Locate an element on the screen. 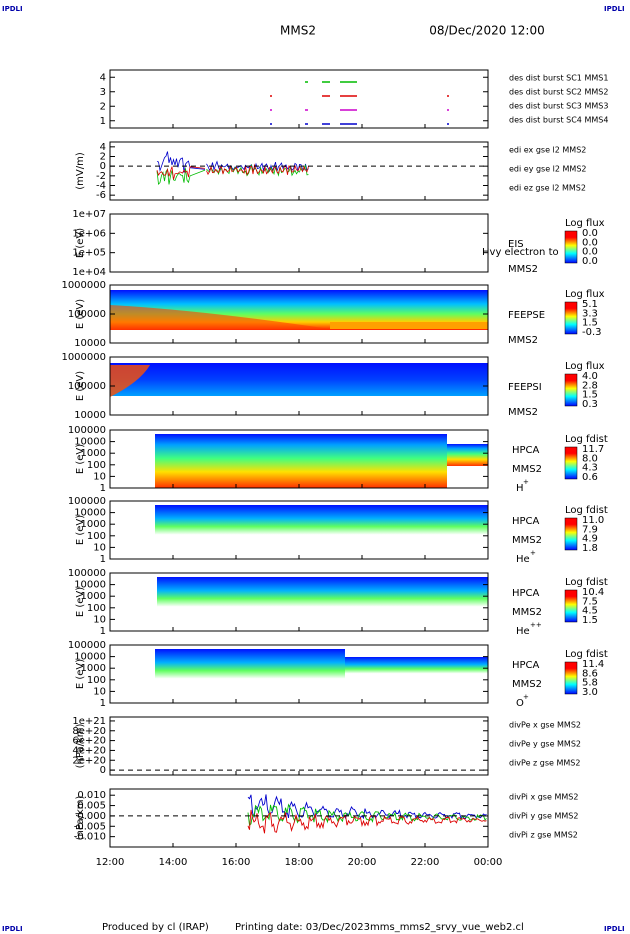 Image resolution: width=630 pixels, height=934 pixels. colorbar-label: 7.5 is located at coordinates (590, 601).